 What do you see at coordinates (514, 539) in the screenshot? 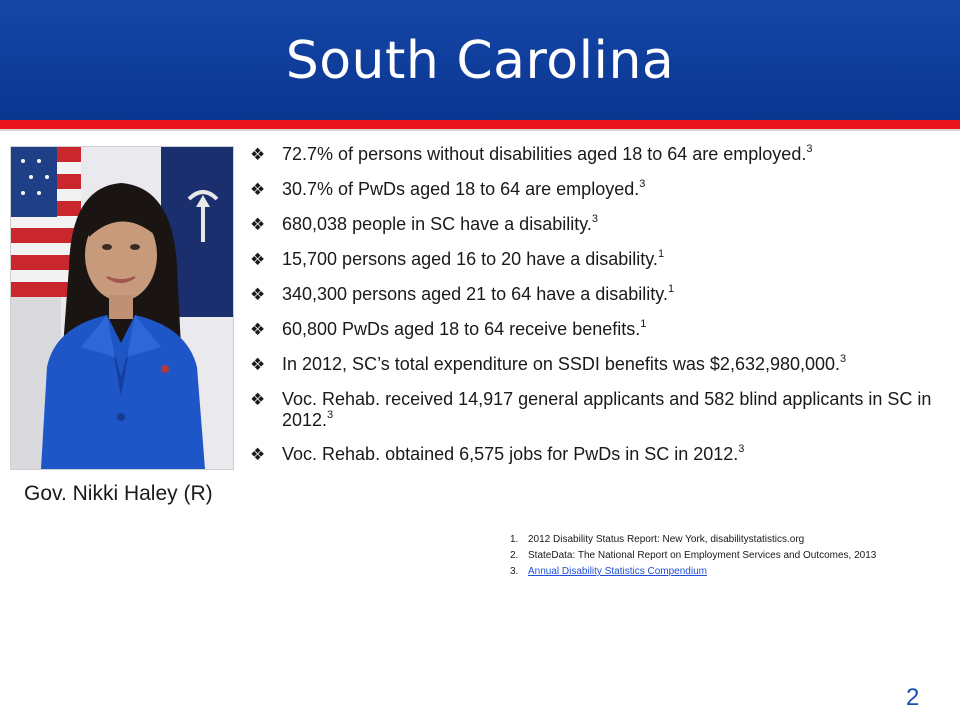
I see `reference-number: 1.` at bounding box center [514, 539].